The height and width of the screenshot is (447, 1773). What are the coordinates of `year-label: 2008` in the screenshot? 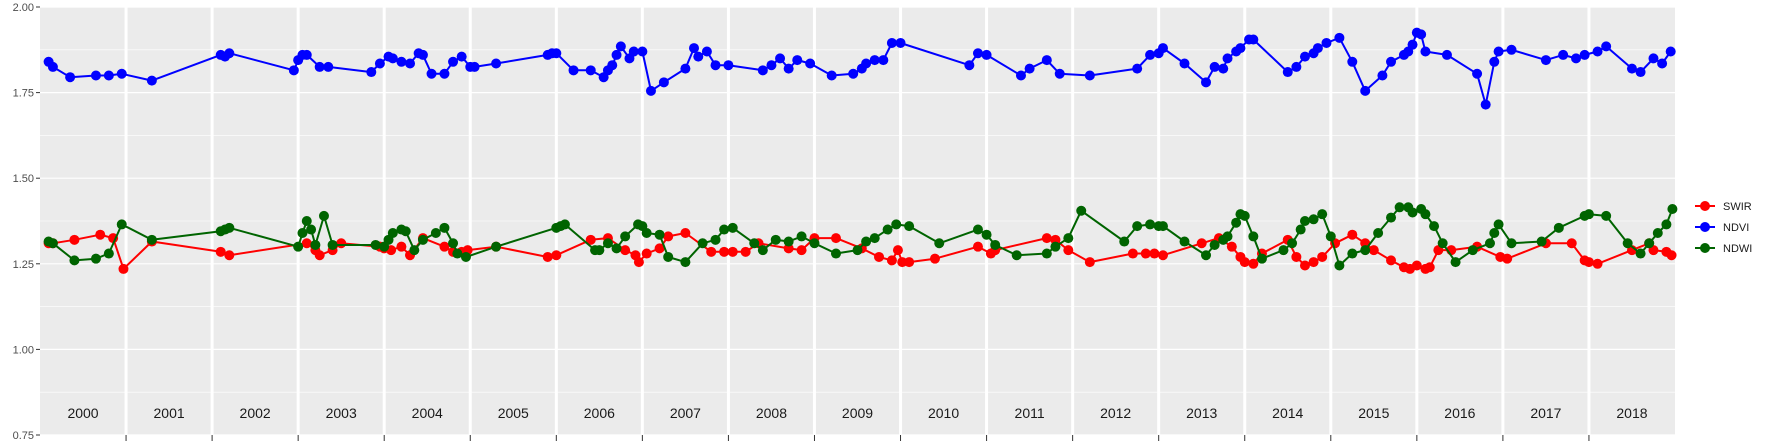 It's located at (771, 413).